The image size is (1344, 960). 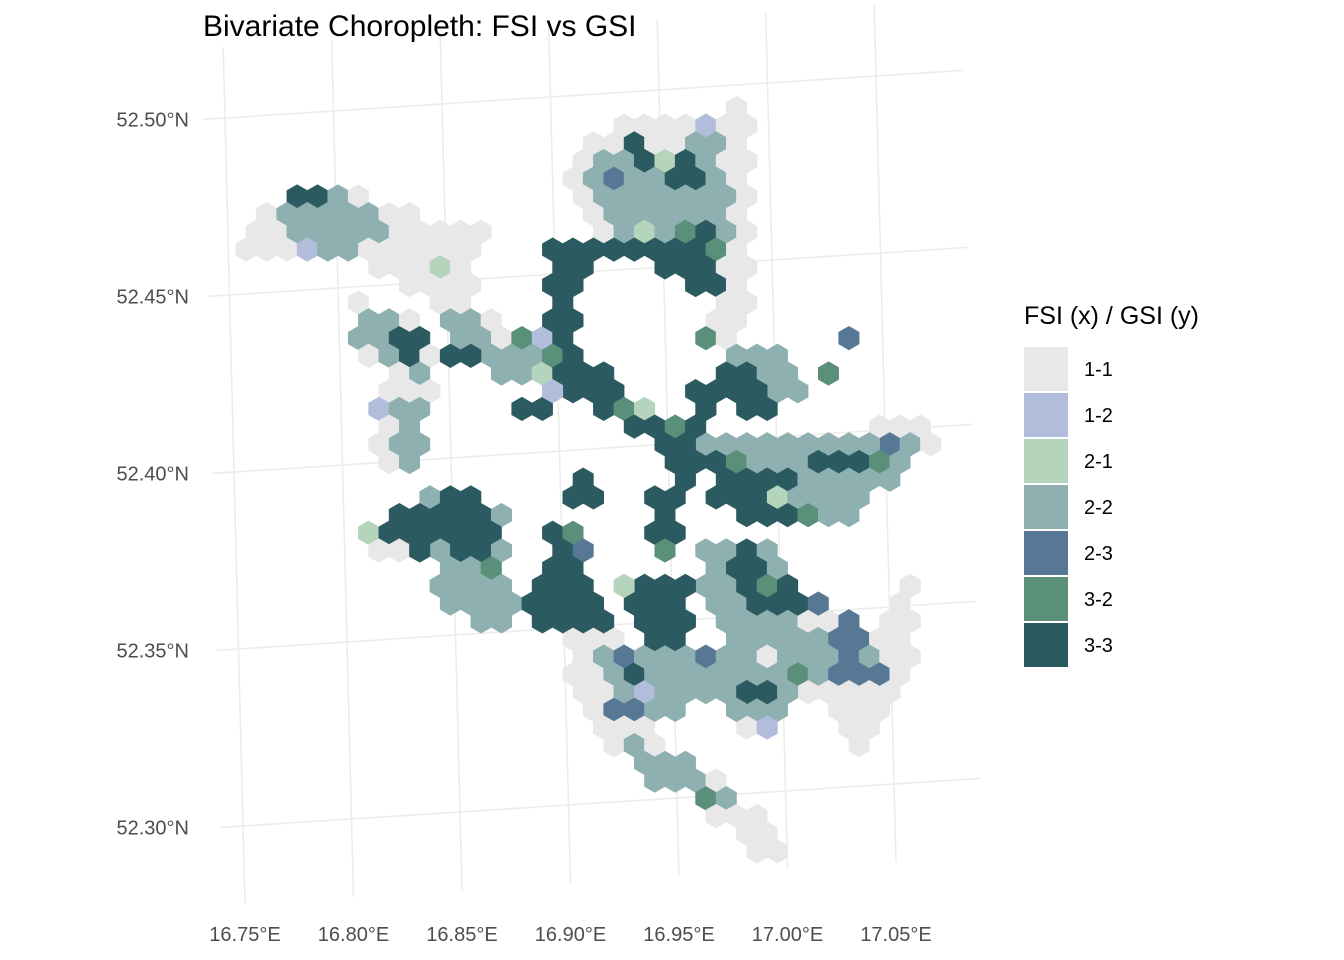 I want to click on legend-title: FSI (x) / GSI (y), so click(x=1111, y=316).